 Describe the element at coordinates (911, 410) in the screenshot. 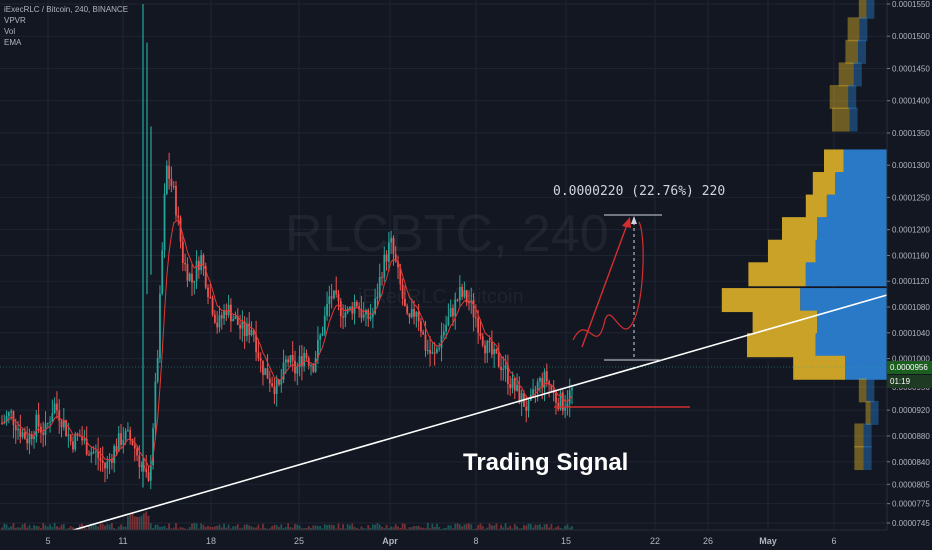

I see `price-tick-label: 0.0000920` at that location.